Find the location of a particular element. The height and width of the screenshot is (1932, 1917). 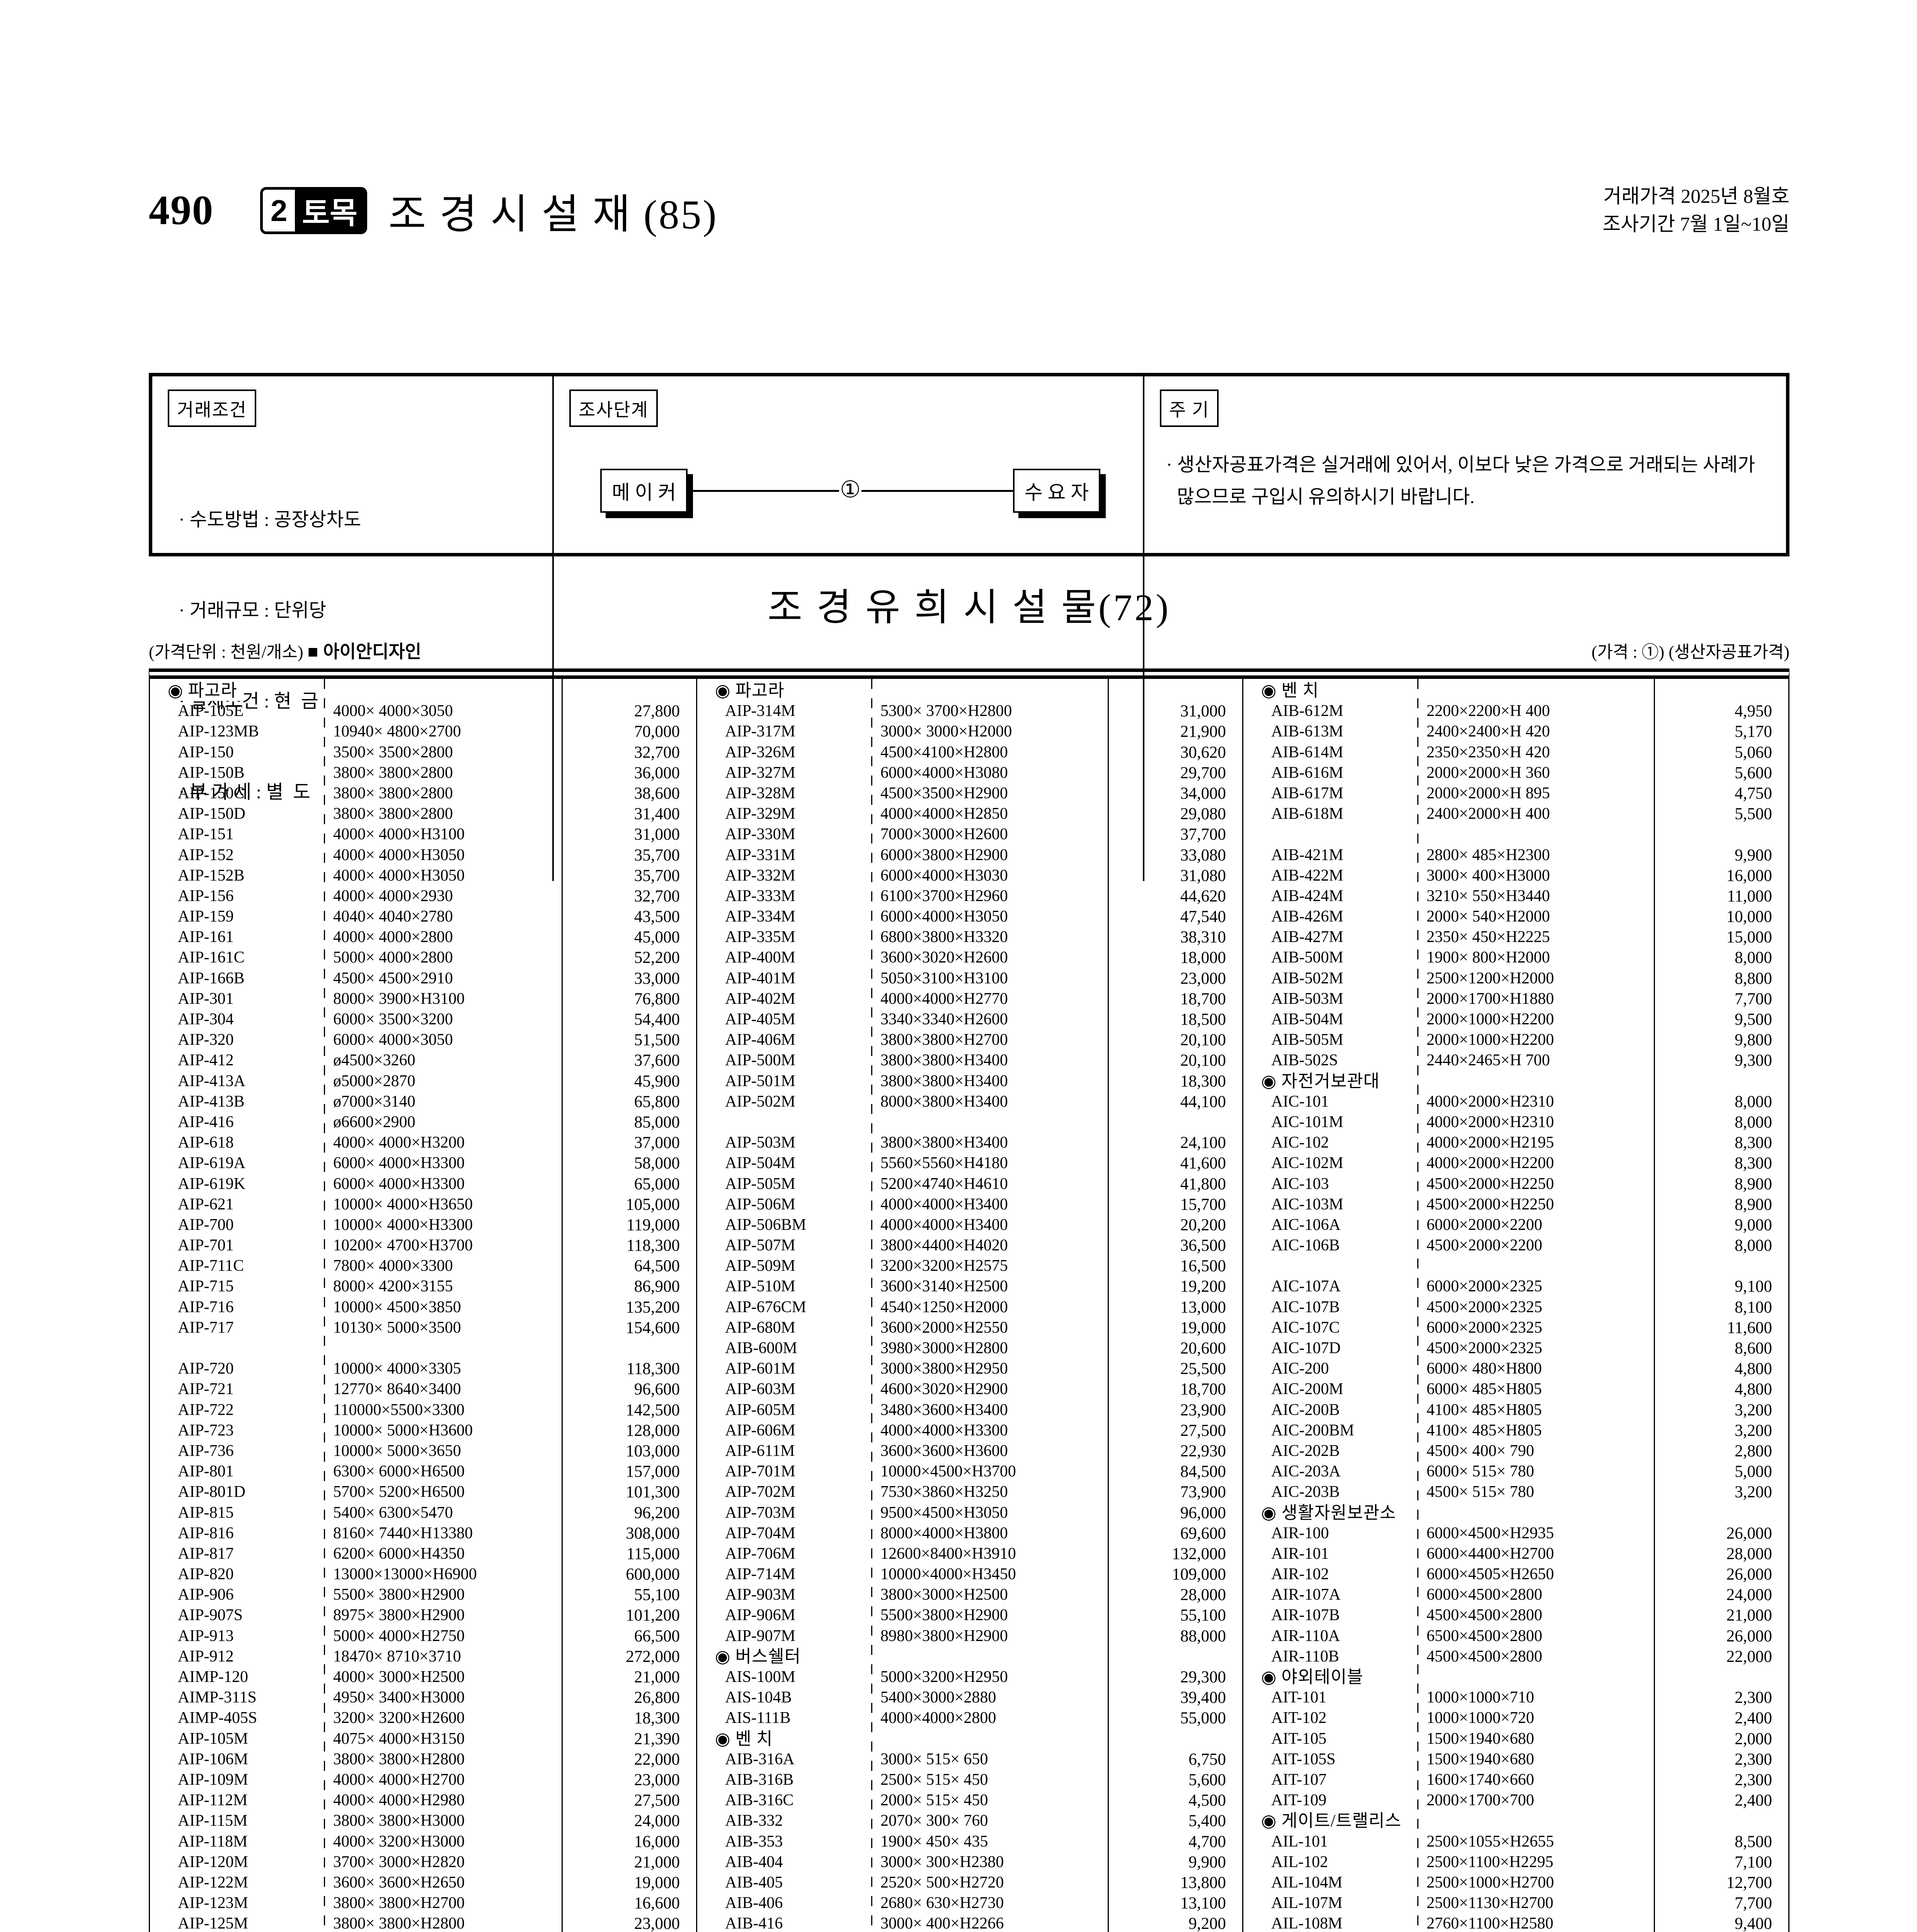

item-price: 7,700 is located at coordinates (1753, 999).